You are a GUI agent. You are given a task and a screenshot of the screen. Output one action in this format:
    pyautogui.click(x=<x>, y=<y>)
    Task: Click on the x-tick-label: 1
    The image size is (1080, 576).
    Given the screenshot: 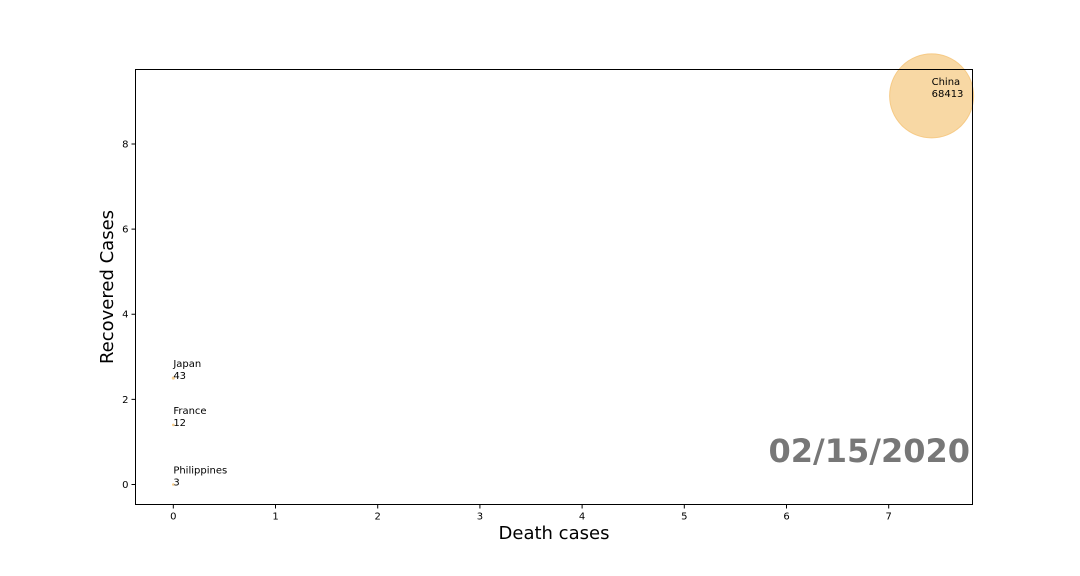 What is the action you would take?
    pyautogui.click(x=275, y=517)
    